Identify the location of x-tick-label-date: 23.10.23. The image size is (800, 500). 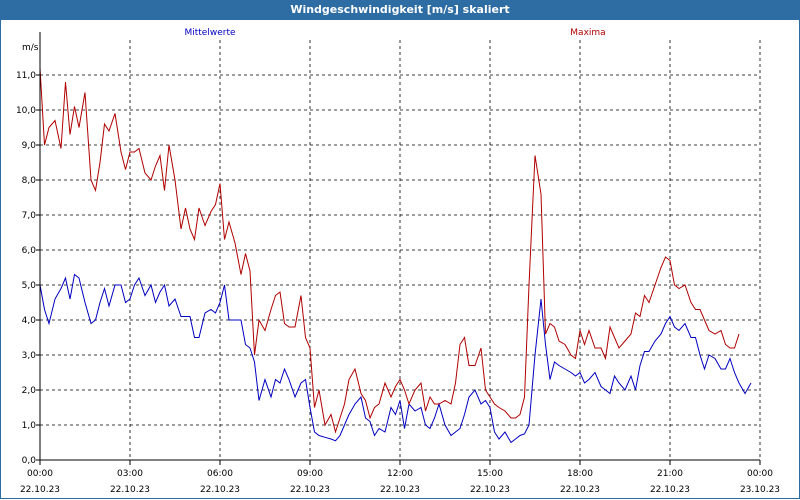
(760, 490).